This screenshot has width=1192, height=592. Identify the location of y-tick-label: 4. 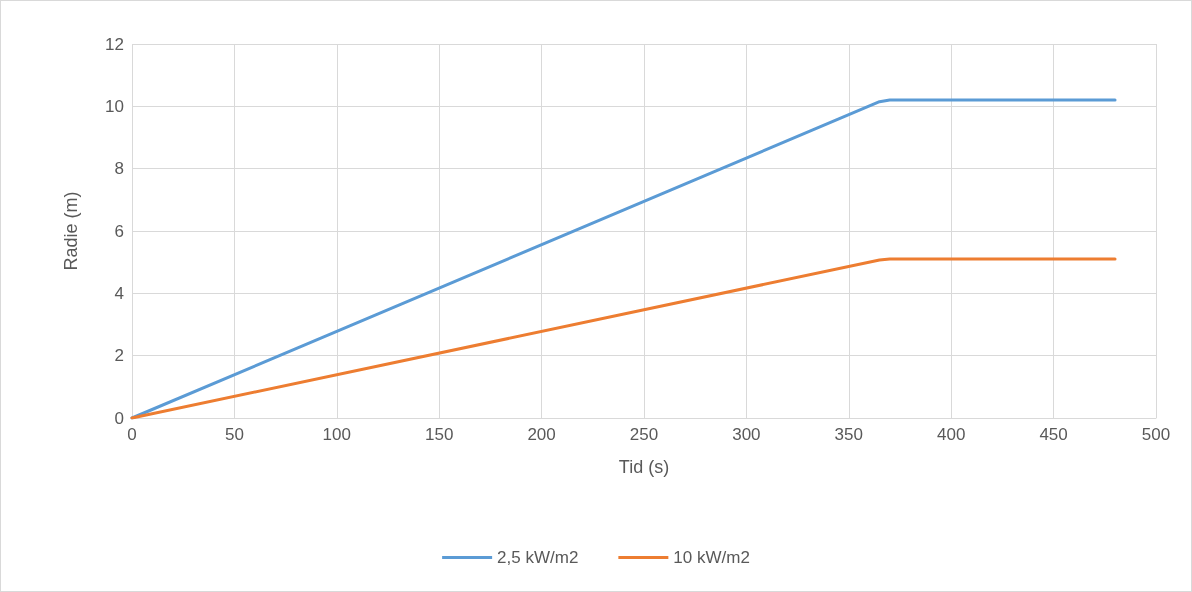
(119, 293).